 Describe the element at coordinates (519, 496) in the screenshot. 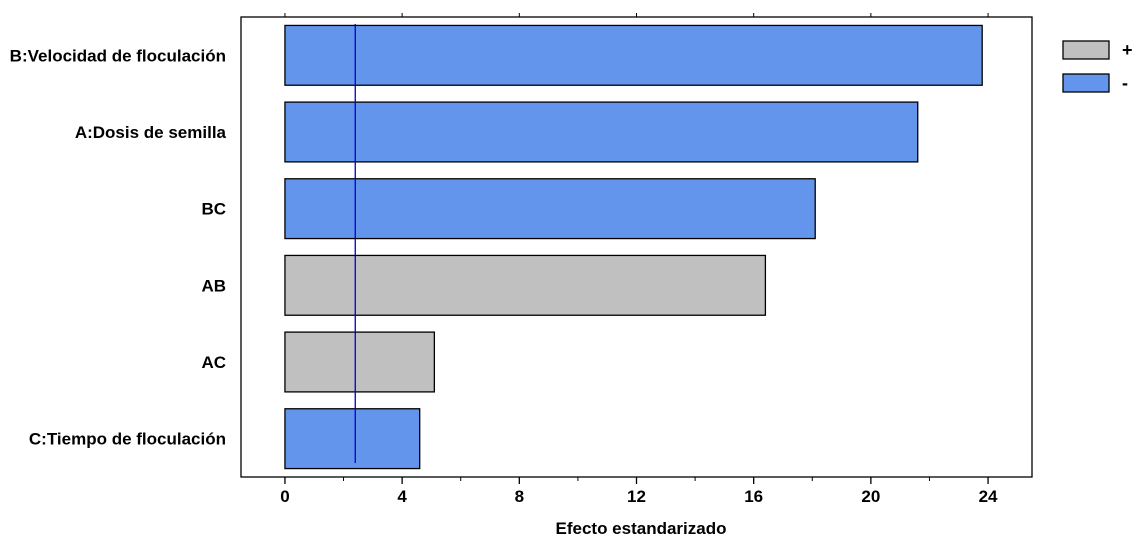

I see `x-tick-label-2: 8` at that location.